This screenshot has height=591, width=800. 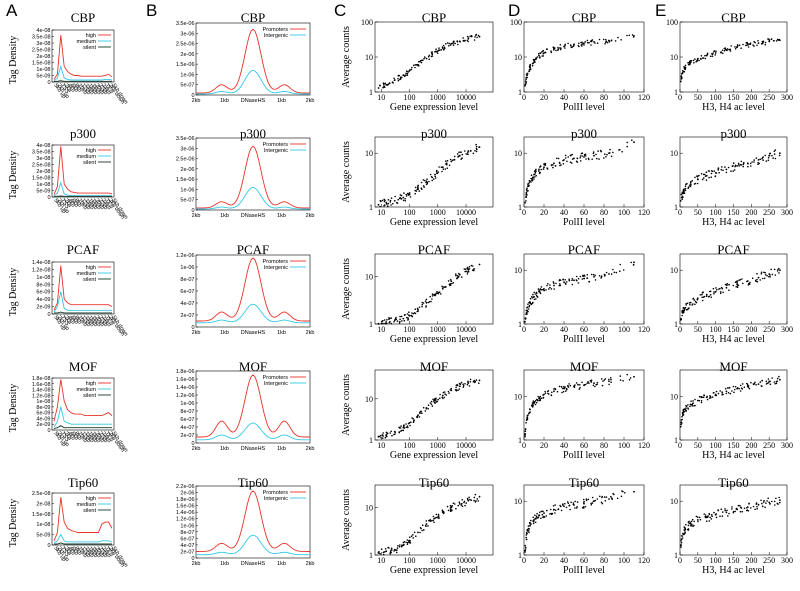 What do you see at coordinates (544, 560) in the screenshot?
I see `panel-d-xtick-label: 20` at bounding box center [544, 560].